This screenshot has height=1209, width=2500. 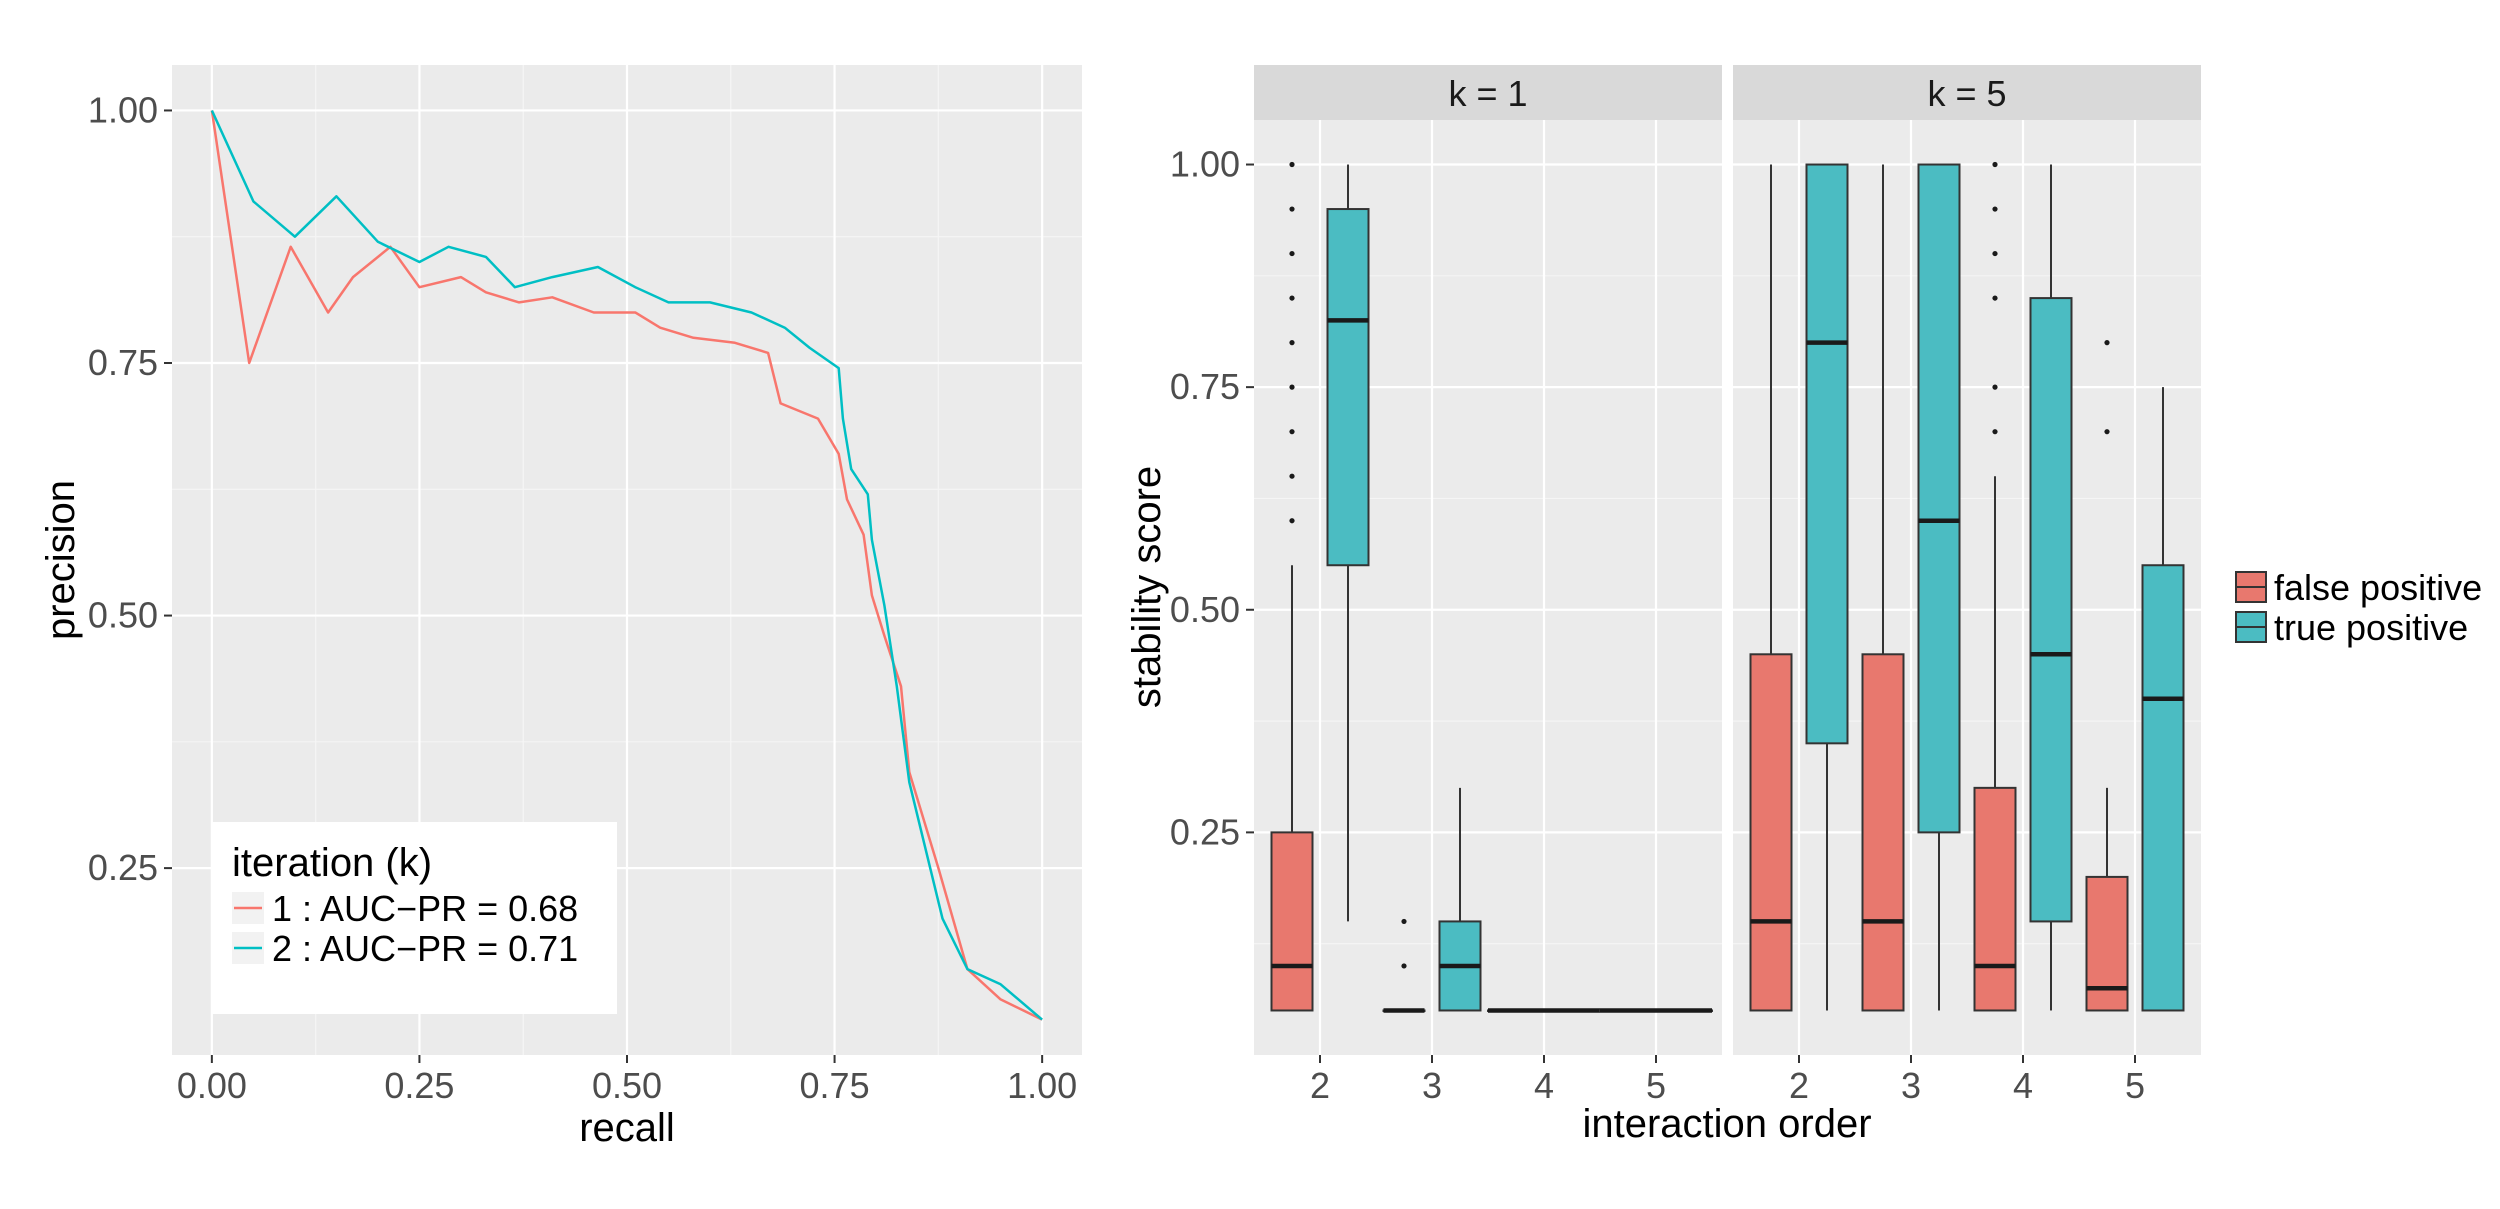 What do you see at coordinates (2371, 627) in the screenshot?
I see `box-legend-label-true-positive: true positive` at bounding box center [2371, 627].